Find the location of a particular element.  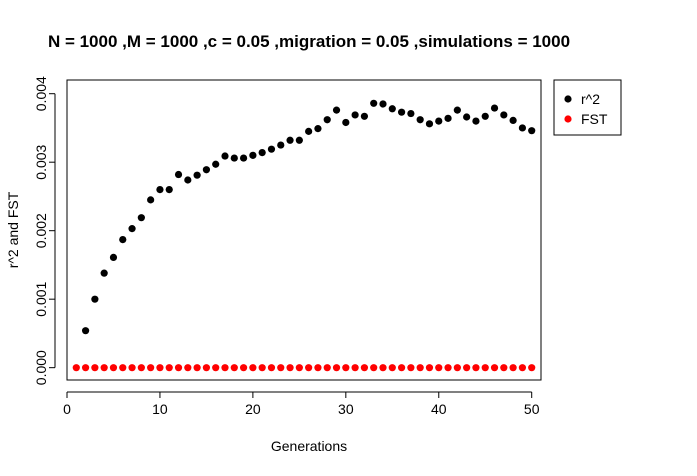

legend-box is located at coordinates (587, 107).